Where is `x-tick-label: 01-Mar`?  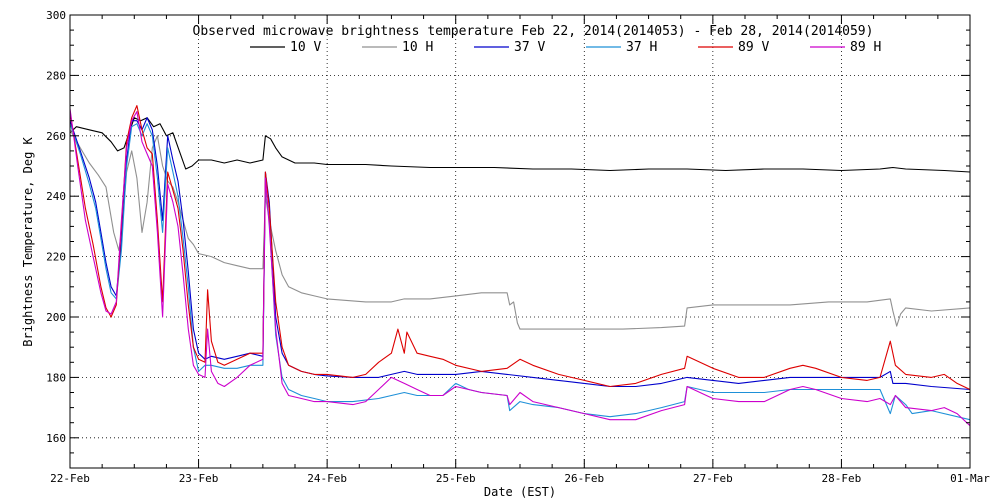 x-tick-label: 01-Mar is located at coordinates (970, 478).